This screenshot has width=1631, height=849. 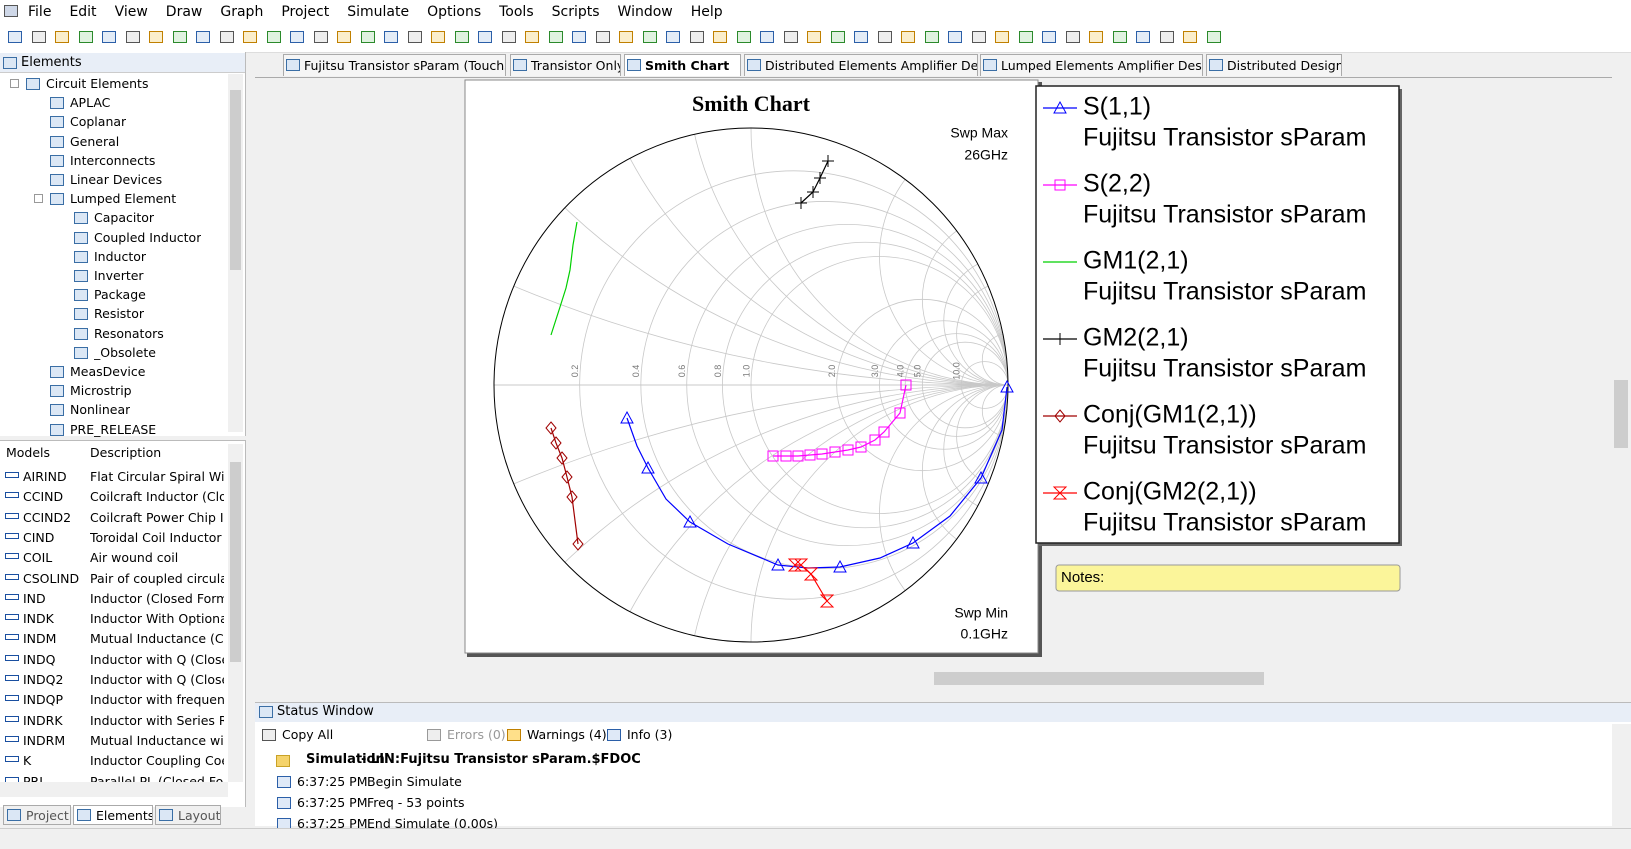 What do you see at coordinates (54, 721) in the screenshot?
I see `model-name: INDRK` at bounding box center [54, 721].